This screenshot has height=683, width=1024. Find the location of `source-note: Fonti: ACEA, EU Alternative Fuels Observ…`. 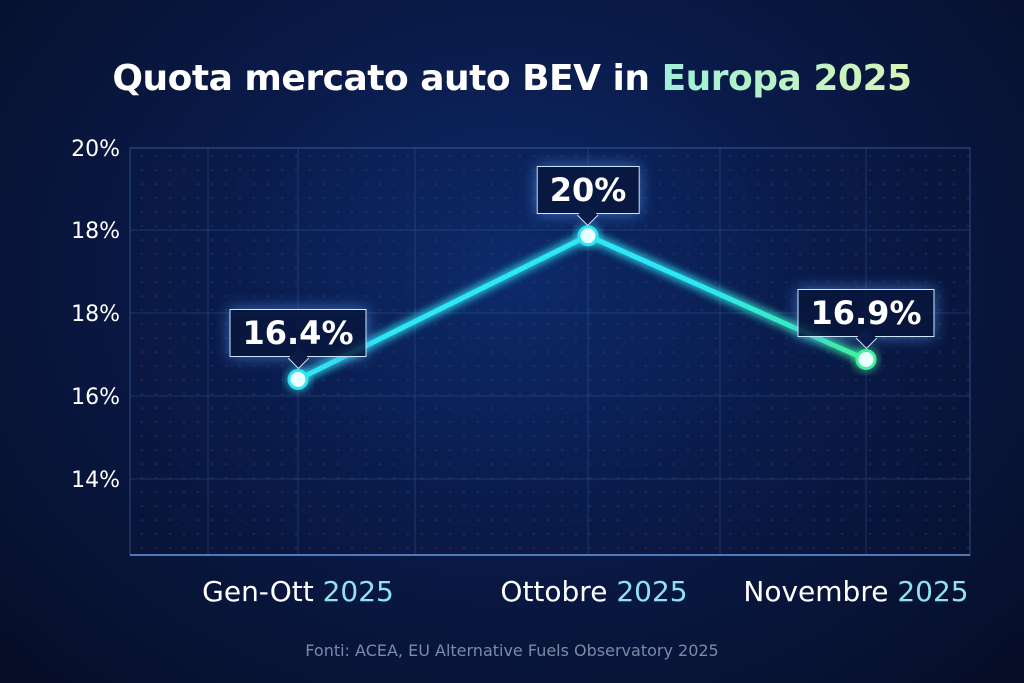

source-note: Fonti: ACEA, EU Alternative Fuels Observ… is located at coordinates (512, 650).